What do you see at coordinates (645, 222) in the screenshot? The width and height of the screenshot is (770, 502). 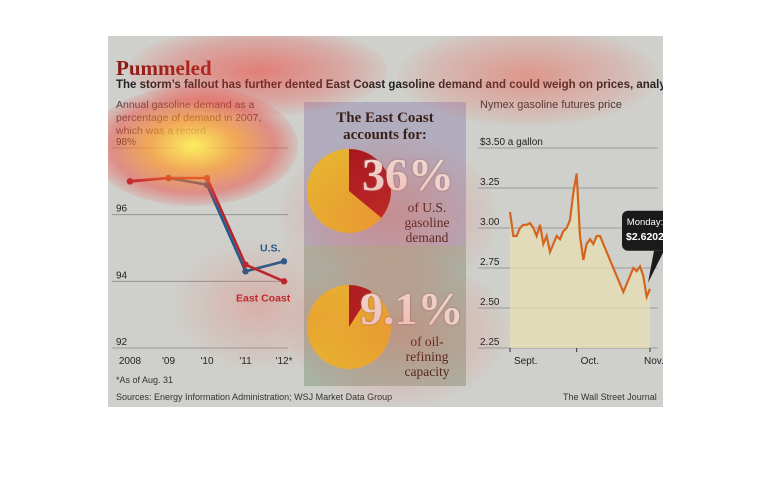 I see `callout-label: Monday:` at bounding box center [645, 222].